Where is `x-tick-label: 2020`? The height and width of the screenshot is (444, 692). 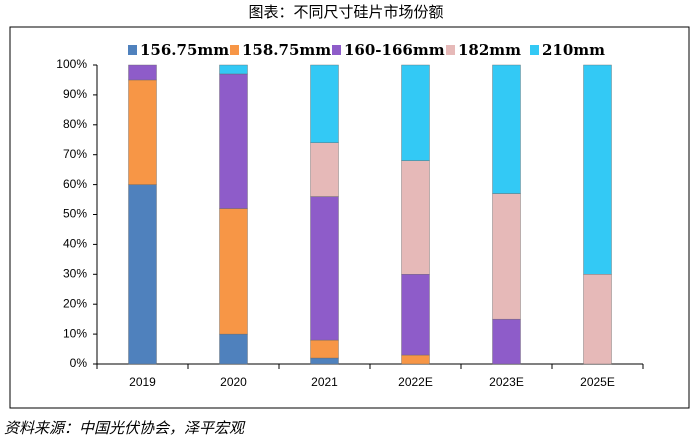
x-tick-label: 2020 is located at coordinates (233, 382).